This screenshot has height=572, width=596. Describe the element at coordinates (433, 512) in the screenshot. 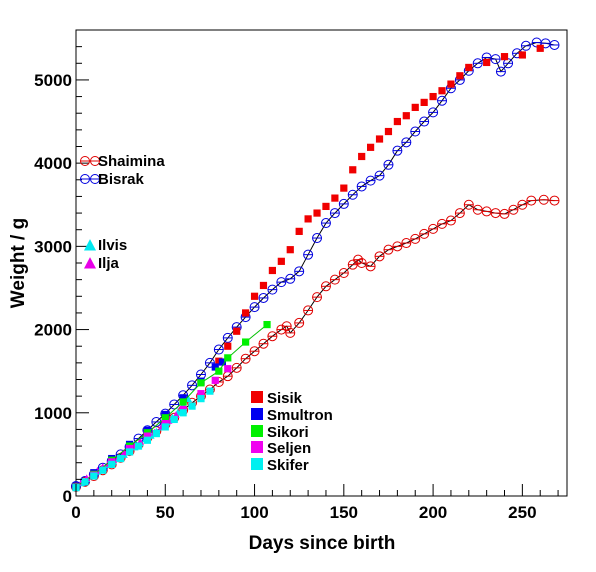

I see `x-tick-label: 200` at that location.